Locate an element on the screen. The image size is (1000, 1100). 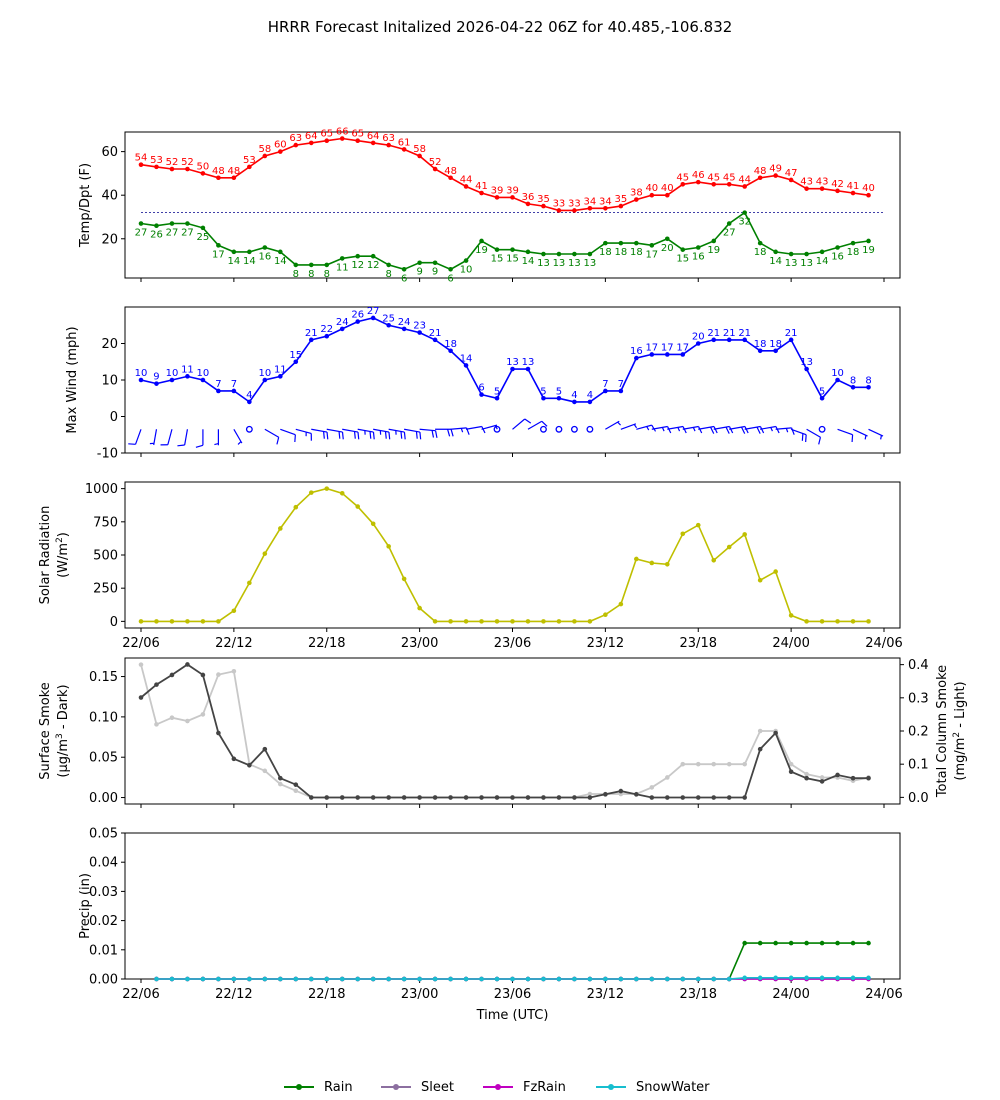
data-label-max-wind: 27 is located at coordinates (373, 311).